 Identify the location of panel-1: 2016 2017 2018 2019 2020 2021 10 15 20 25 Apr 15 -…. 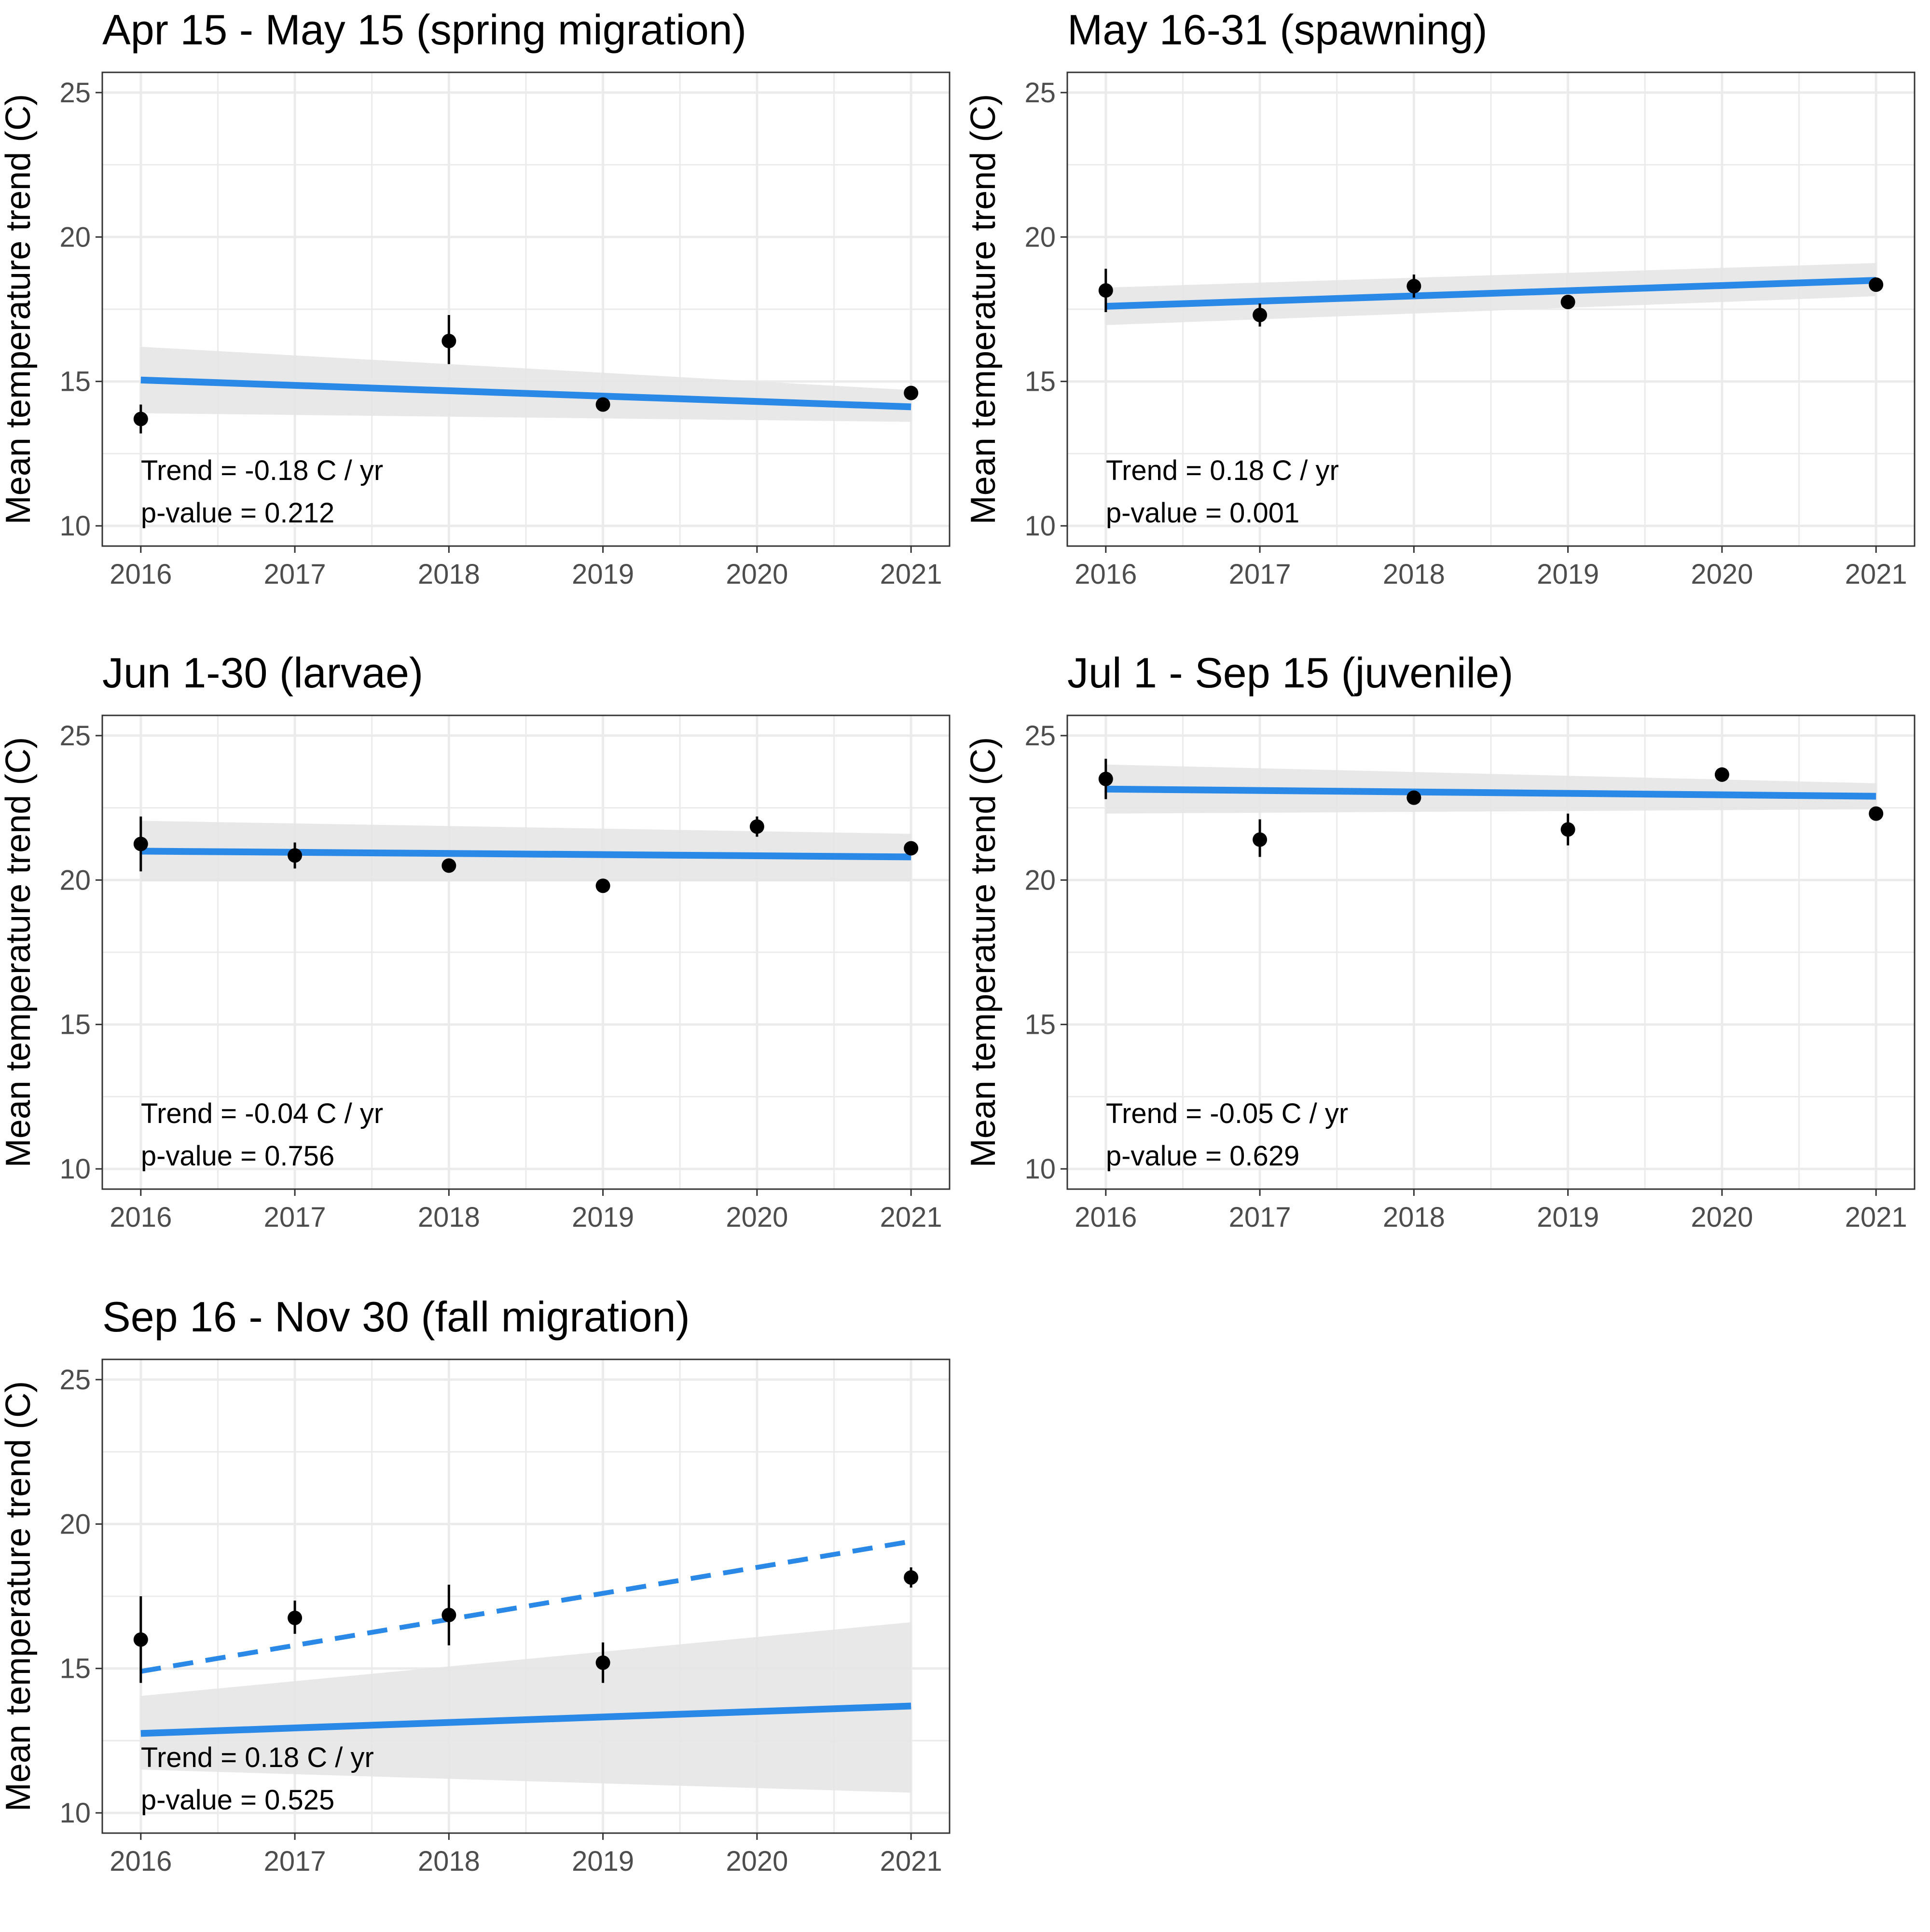
(475, 298).